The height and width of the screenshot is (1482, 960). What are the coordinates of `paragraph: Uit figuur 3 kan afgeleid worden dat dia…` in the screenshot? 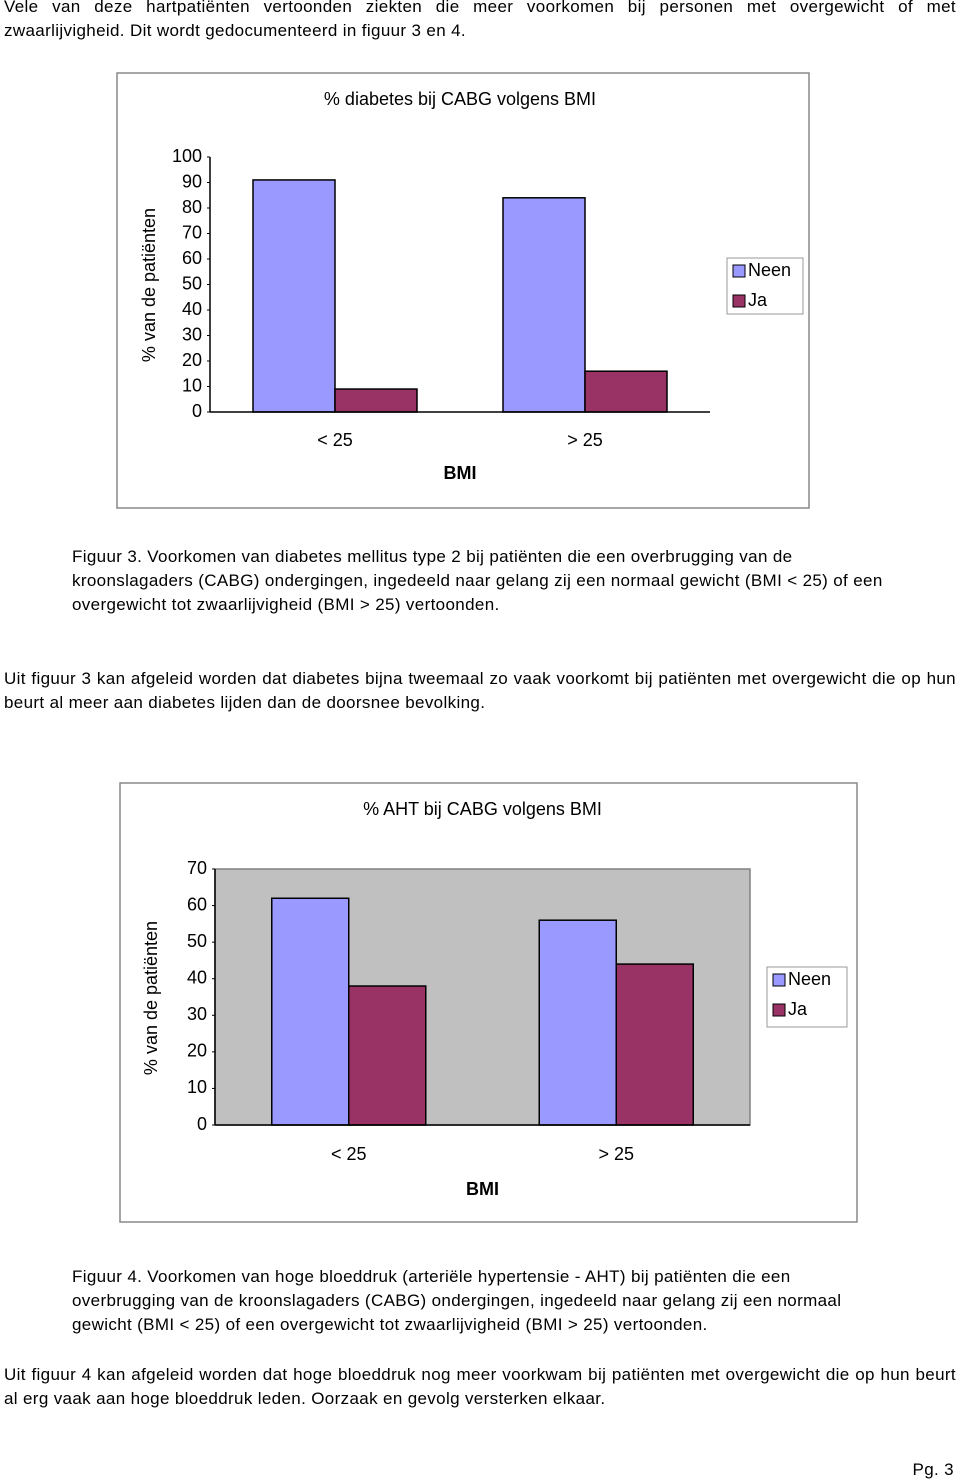 It's located at (480, 690).